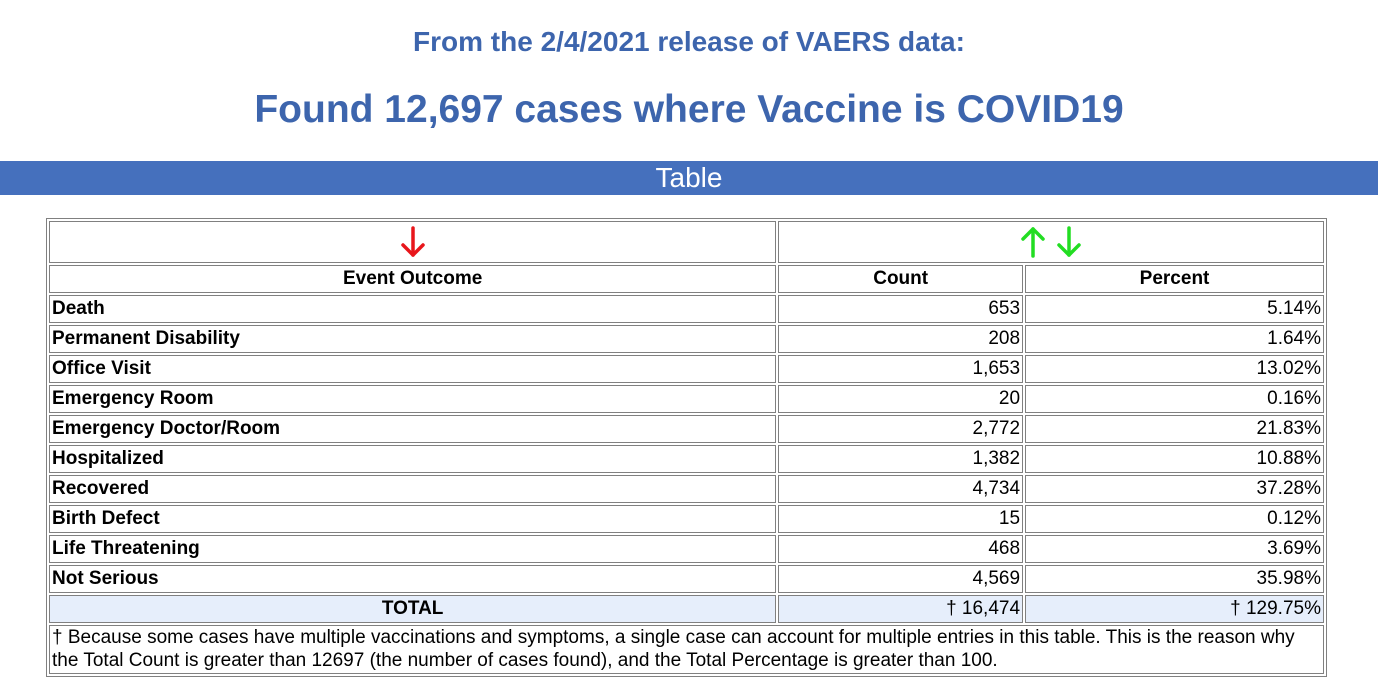  I want to click on count-cell: 468, so click(901, 549).